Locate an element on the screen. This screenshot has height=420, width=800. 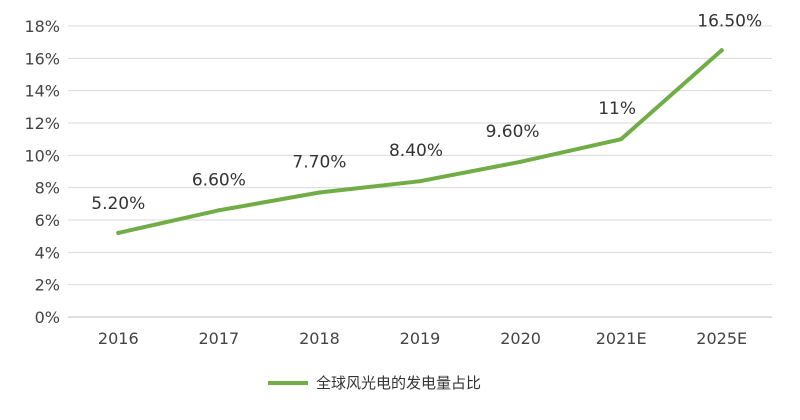
y-tick-label: 2% is located at coordinates (47, 285).